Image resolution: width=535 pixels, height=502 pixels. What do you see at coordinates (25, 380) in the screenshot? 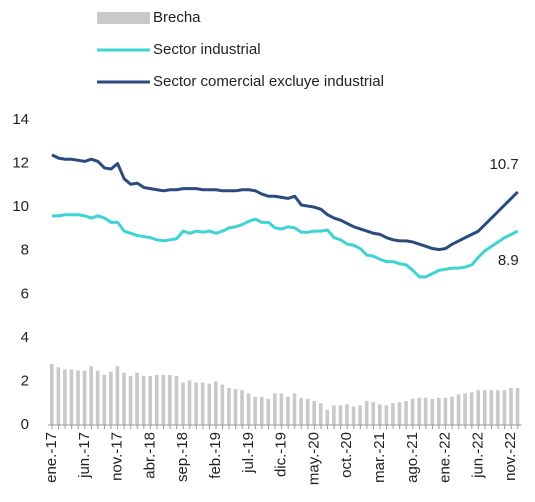
I see `y-tick-label: 2` at bounding box center [25, 380].